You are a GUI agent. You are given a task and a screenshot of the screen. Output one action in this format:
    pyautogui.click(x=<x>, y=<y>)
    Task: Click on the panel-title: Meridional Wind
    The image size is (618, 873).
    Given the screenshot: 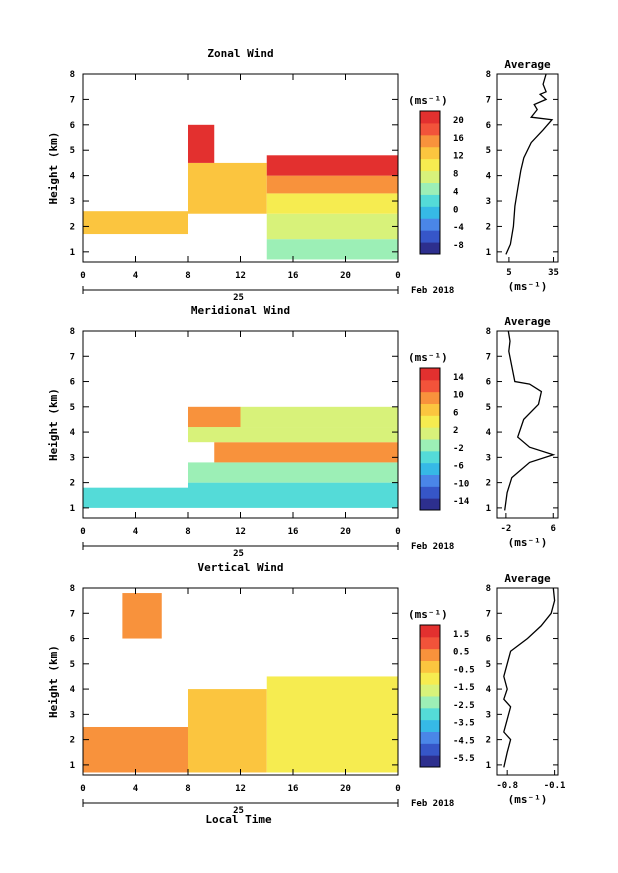 What is the action you would take?
    pyautogui.click(x=240, y=310)
    